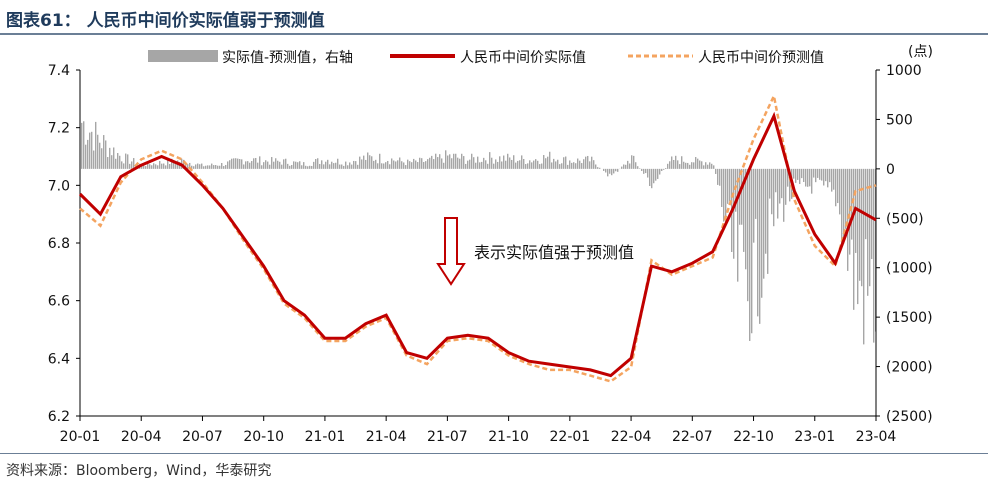 This screenshot has height=492, width=988. I want to click on legend-swatch-bar, so click(183, 56).